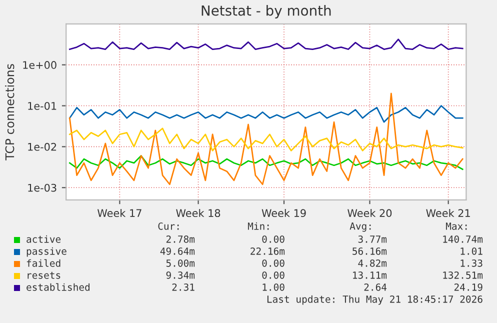 The height and width of the screenshot is (323, 497). I want to click on y-axis-title: TCP connections, so click(9, 112).